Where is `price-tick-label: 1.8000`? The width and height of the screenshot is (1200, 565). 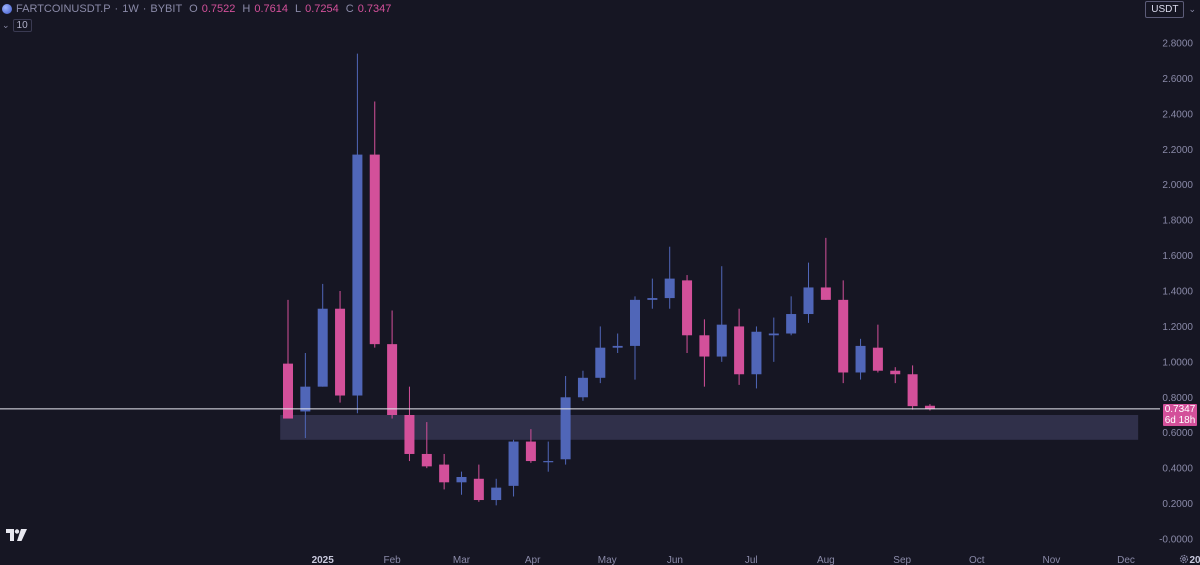 price-tick-label: 1.8000 is located at coordinates (1177, 221).